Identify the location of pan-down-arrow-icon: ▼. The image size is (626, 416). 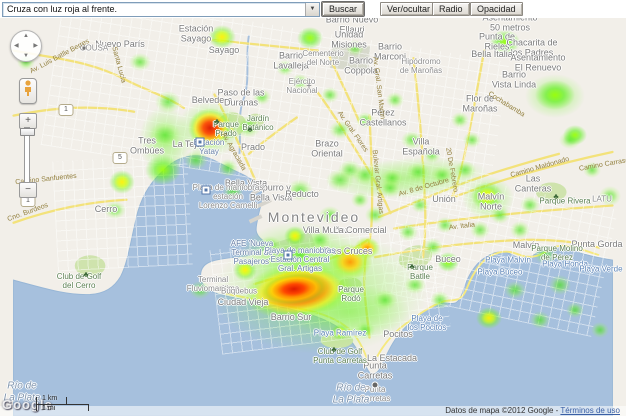
(26, 56).